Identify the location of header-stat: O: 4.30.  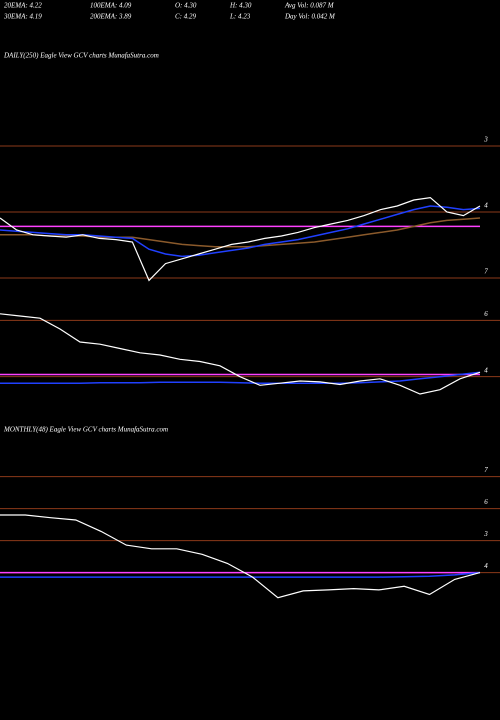
(186, 6).